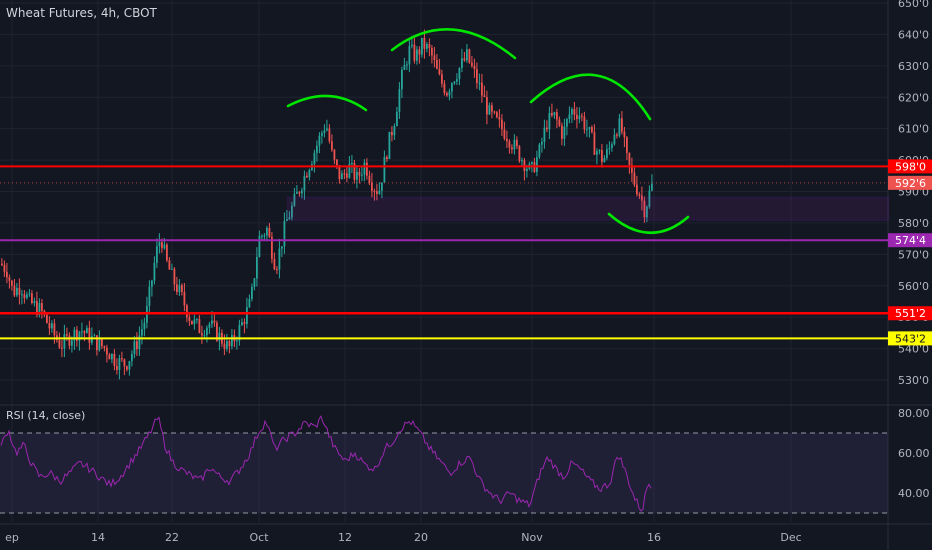  Describe the element at coordinates (172, 537) in the screenshot. I see `time-tick-label: 22` at that location.